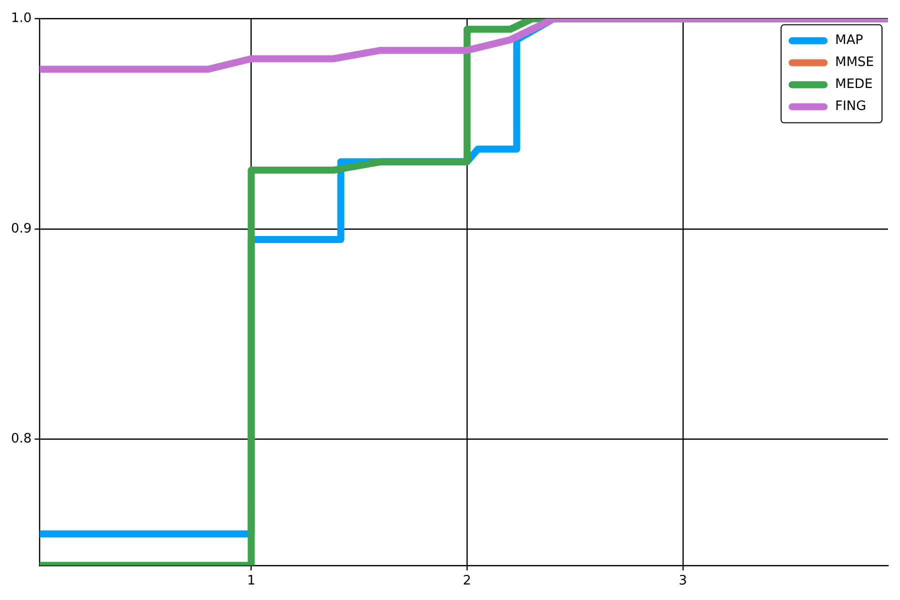  Describe the element at coordinates (850, 106) in the screenshot. I see `legend-label: FING` at that location.